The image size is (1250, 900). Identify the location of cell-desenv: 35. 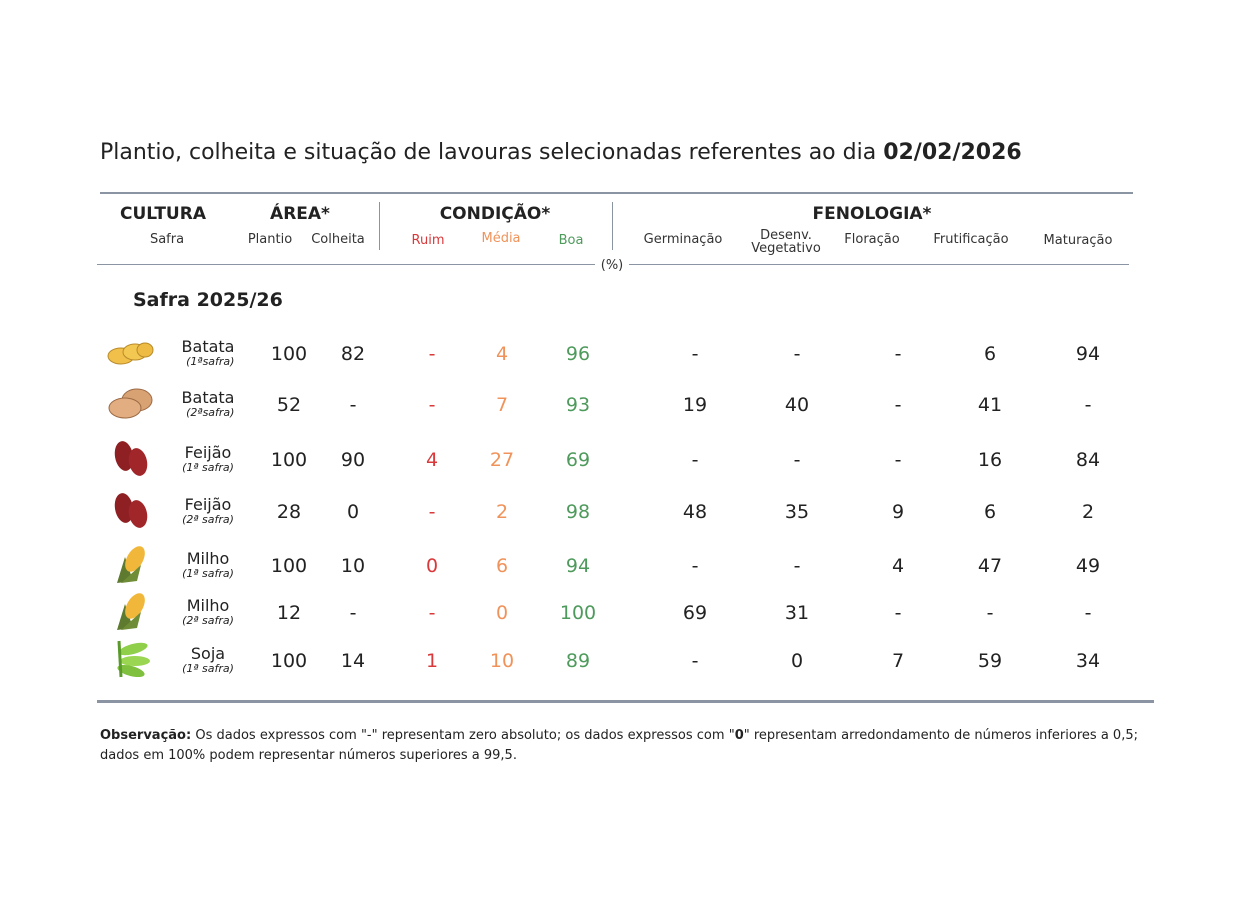
(797, 512).